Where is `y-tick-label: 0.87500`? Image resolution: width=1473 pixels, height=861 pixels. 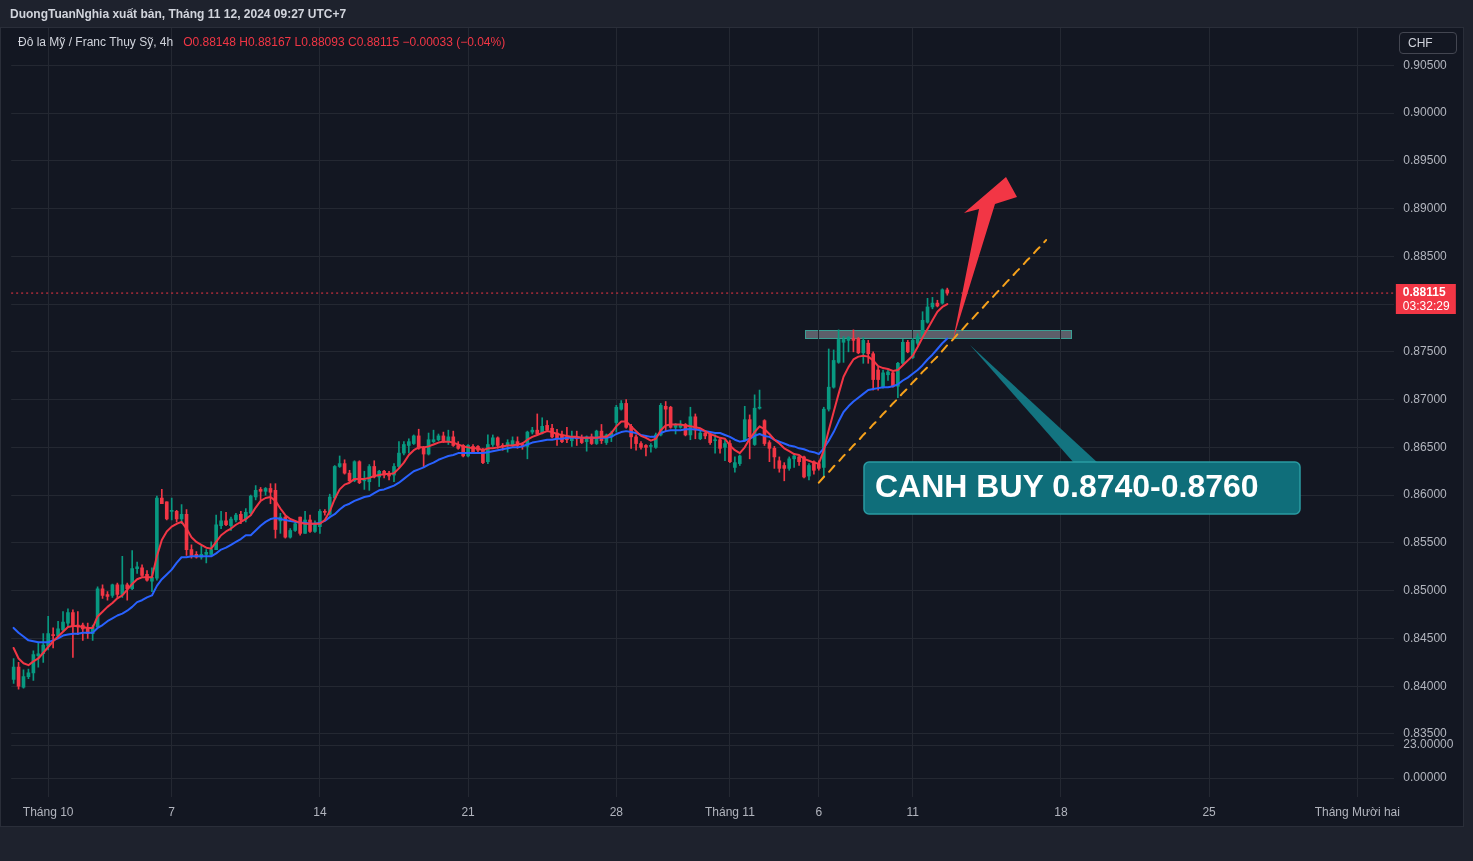
y-tick-label: 0.87500 is located at coordinates (1425, 351).